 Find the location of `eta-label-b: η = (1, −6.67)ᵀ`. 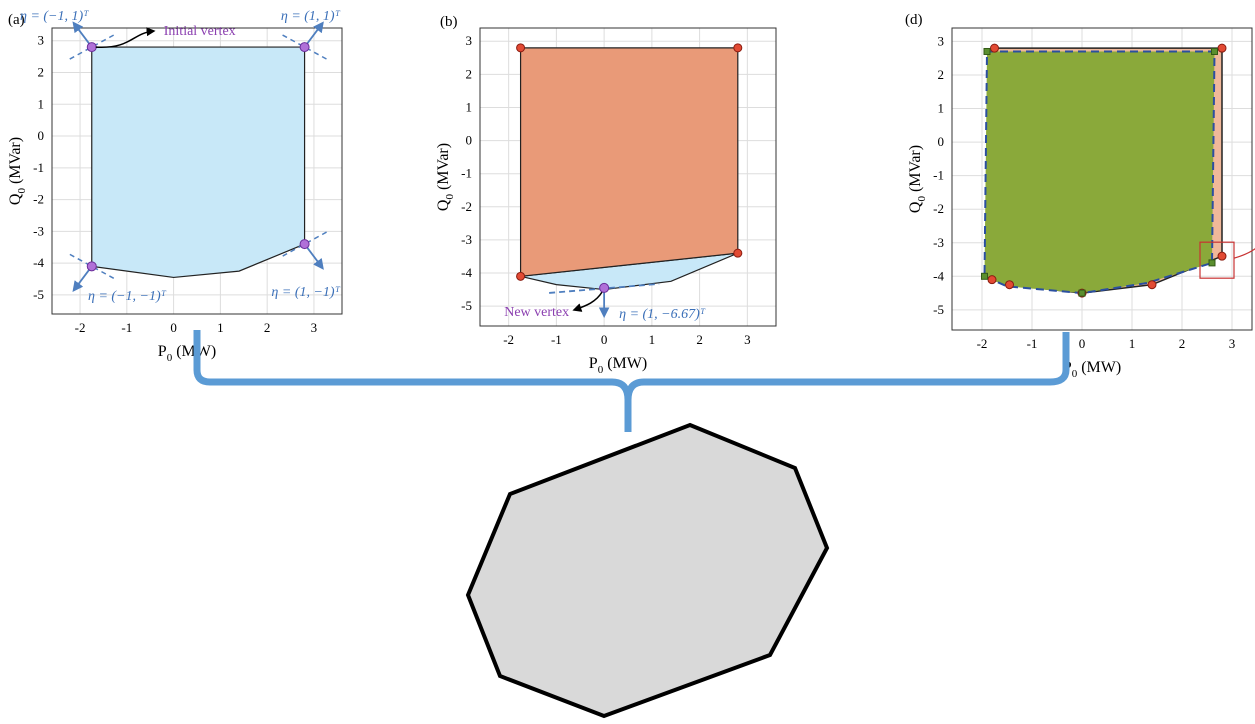

eta-label-b: η = (1, −6.67)ᵀ is located at coordinates (662, 314).